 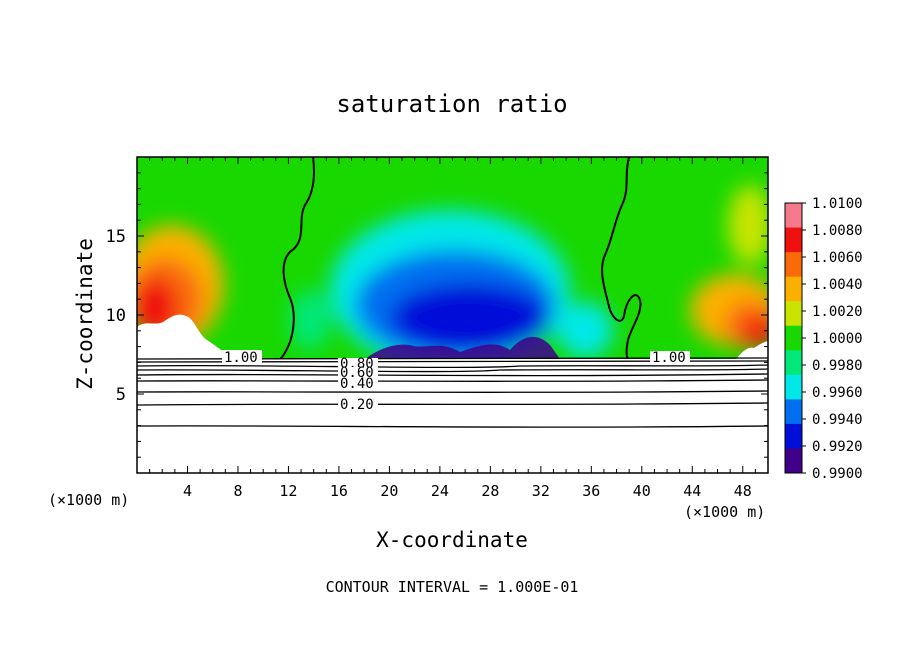 What do you see at coordinates (462, 347) in the screenshot?
I see `dark-edge` at bounding box center [462, 347].